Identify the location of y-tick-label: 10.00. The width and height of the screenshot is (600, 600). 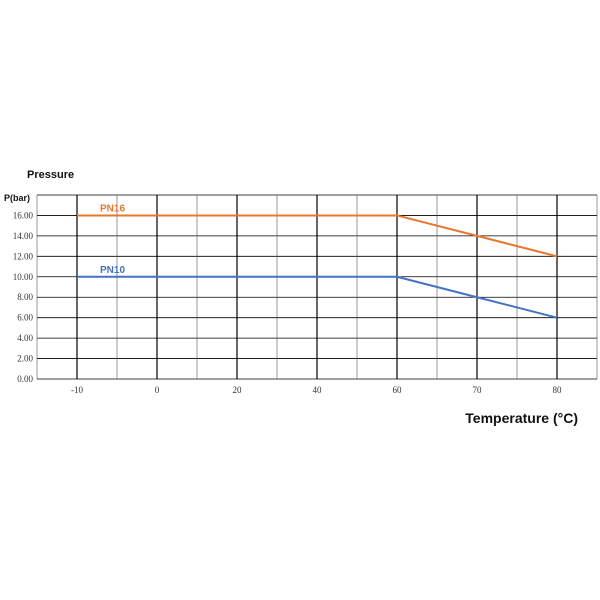
(23, 277).